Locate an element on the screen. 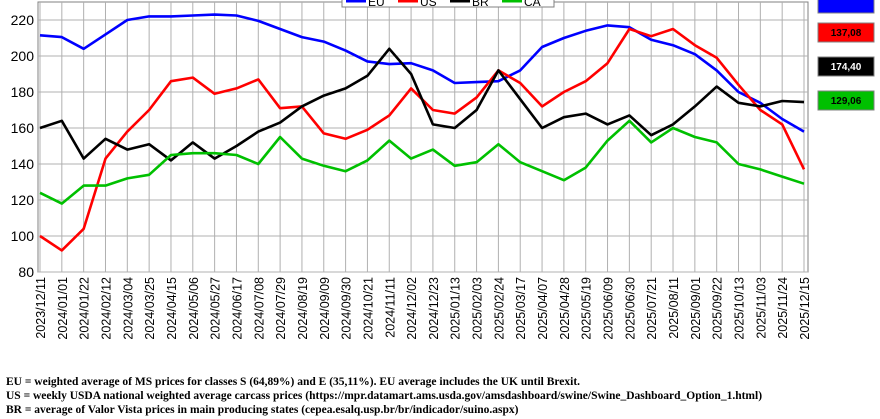  x-tick-label: 2025/02/24 is located at coordinates (499, 308).